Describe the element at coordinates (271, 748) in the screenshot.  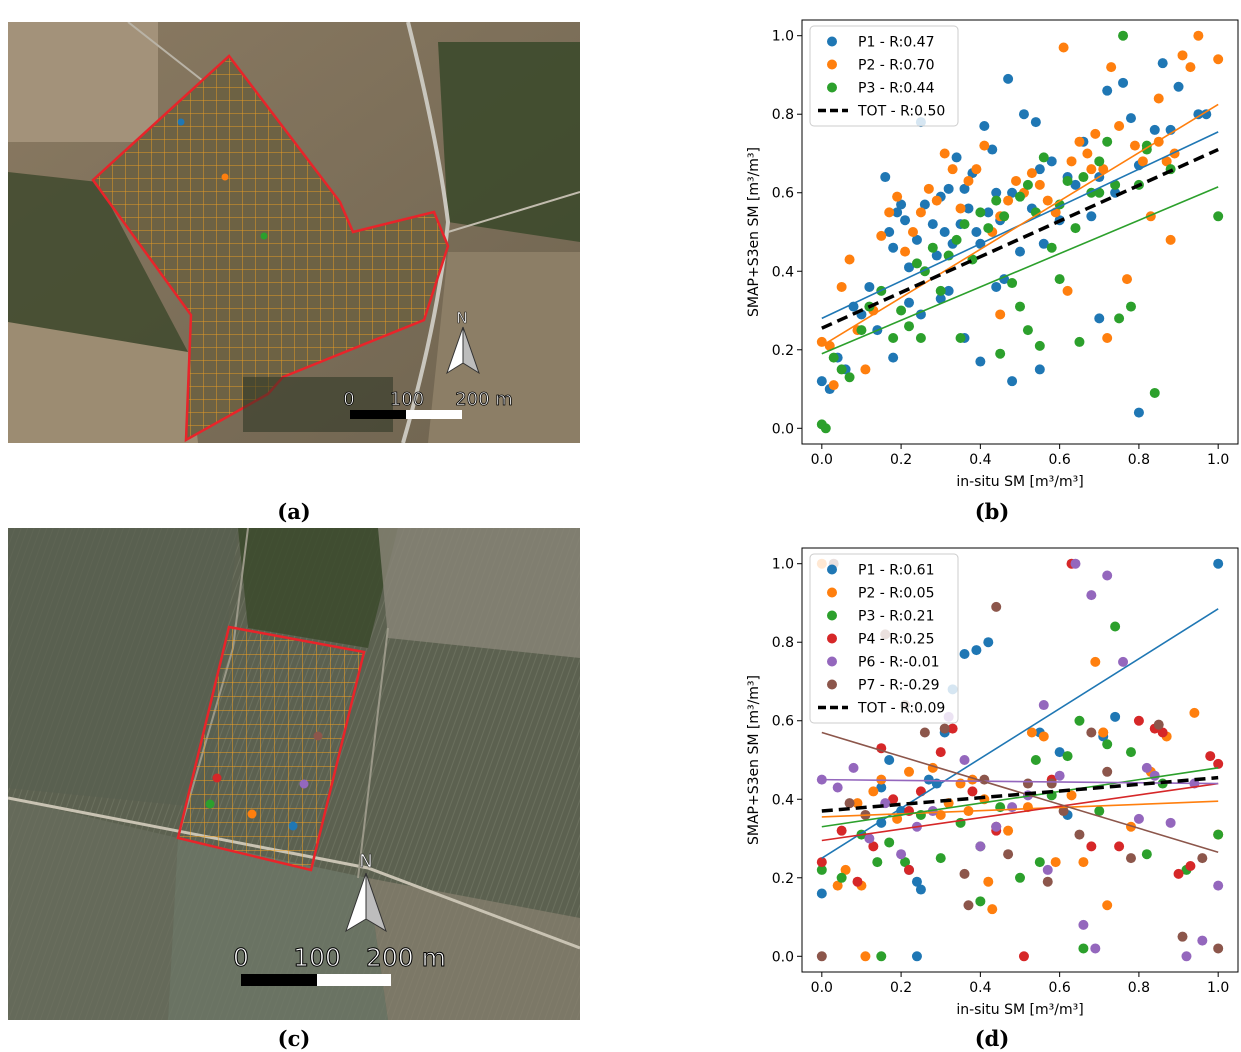
I see `field-boundary-c` at that location.